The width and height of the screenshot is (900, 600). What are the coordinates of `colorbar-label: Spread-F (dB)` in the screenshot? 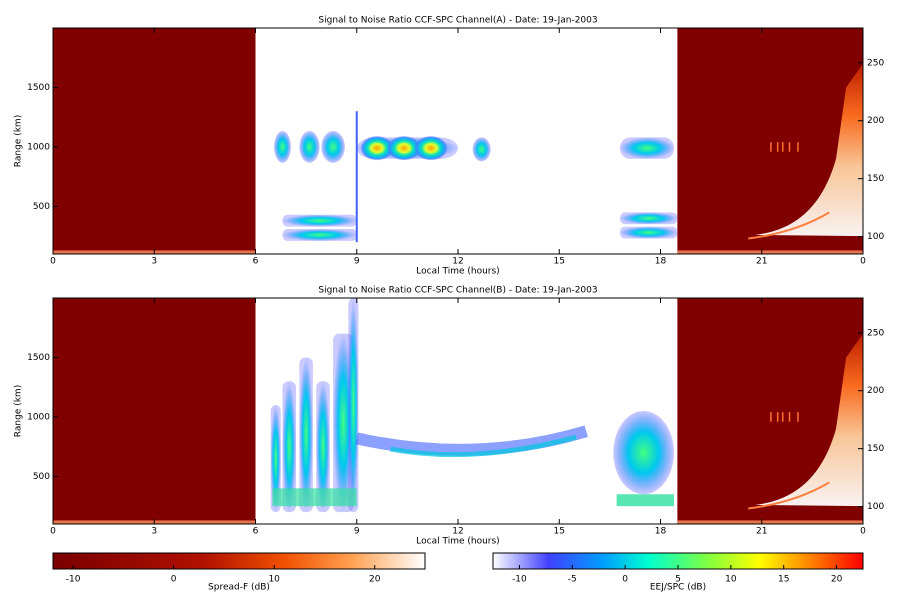 It's located at (239, 588).